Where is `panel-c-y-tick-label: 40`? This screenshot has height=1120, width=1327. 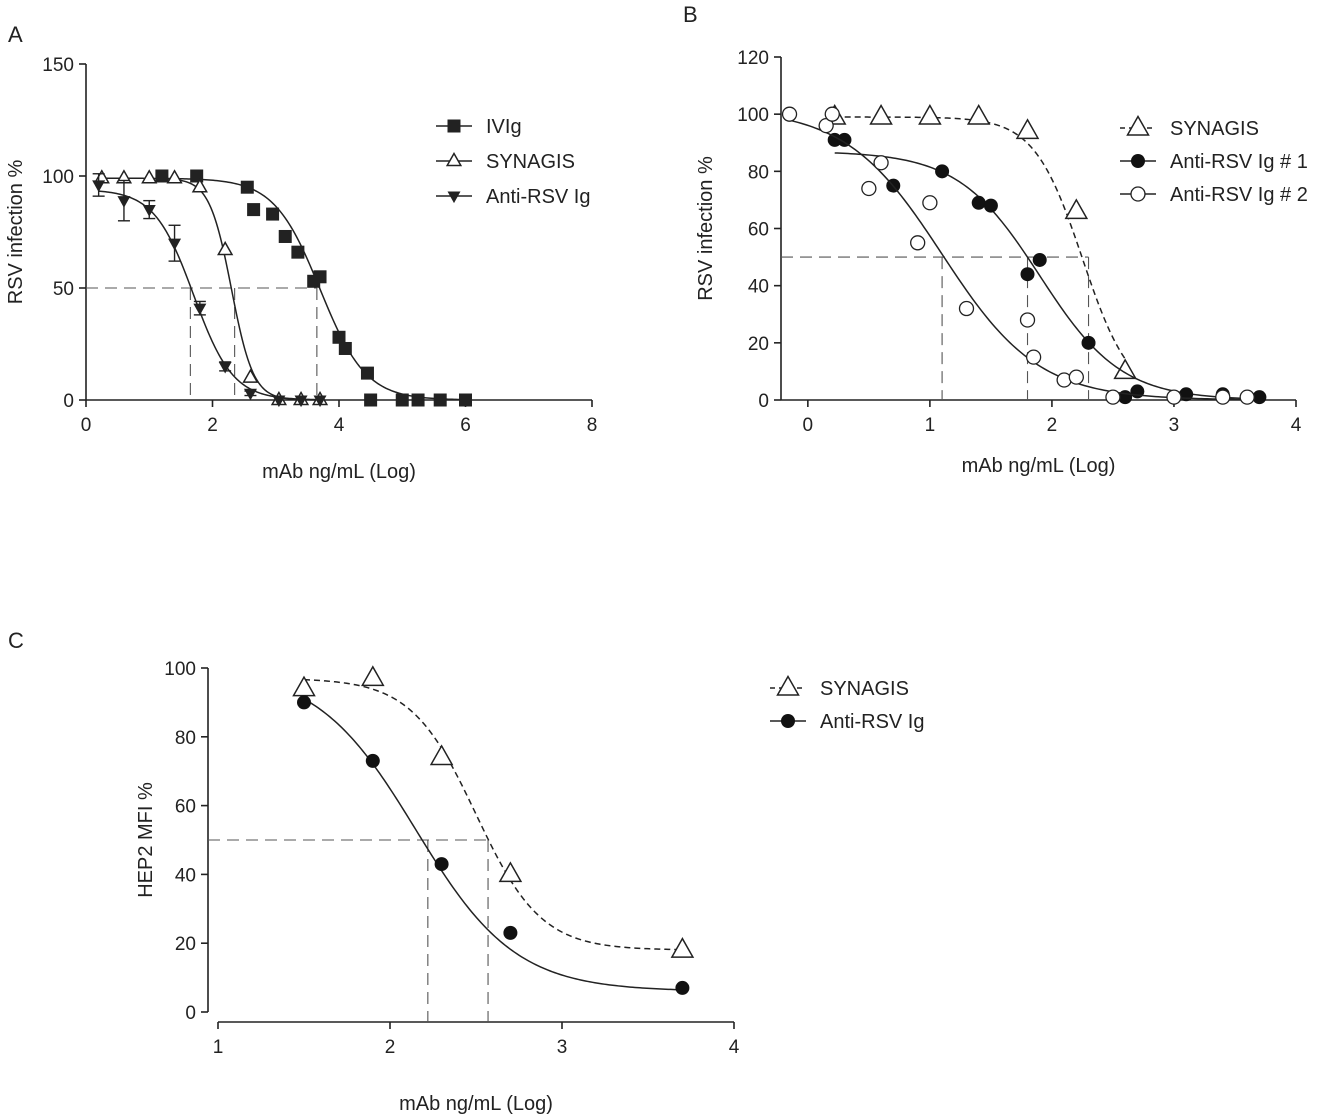 panel-c-y-tick-label: 40 is located at coordinates (185, 875).